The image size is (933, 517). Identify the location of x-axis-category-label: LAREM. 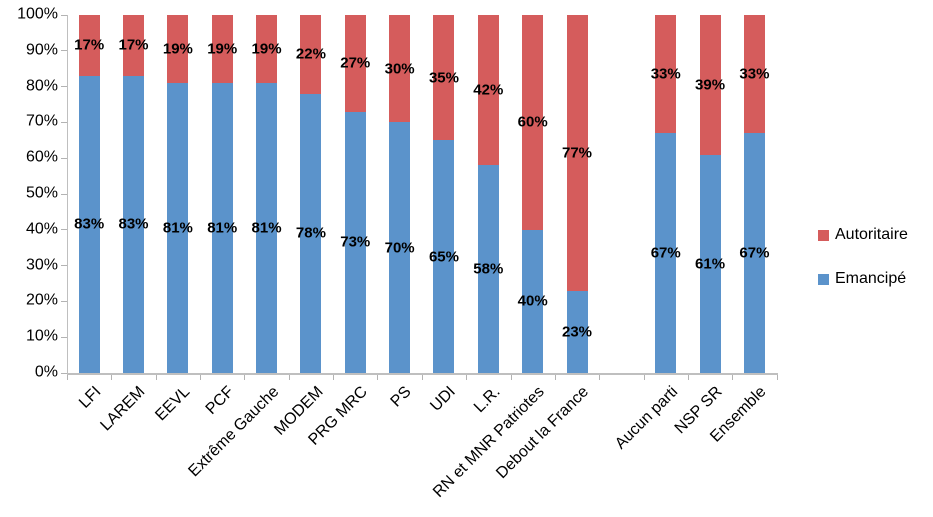
(123, 409).